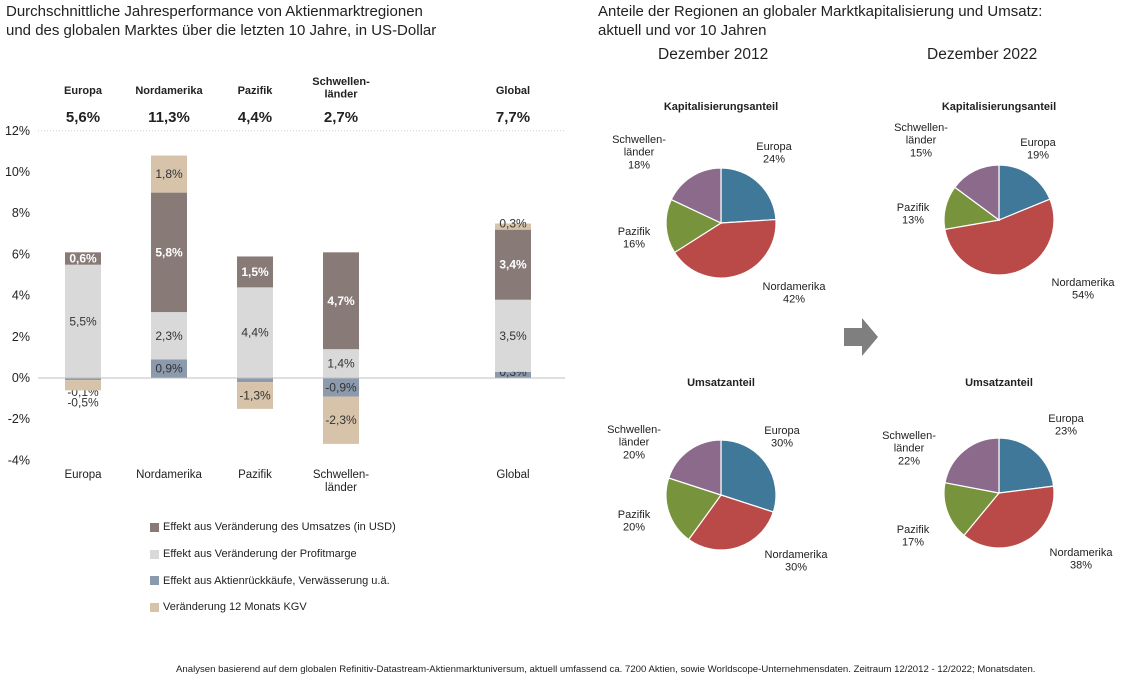  I want to click on pie-kapitalisierungsanteil-2022-label-pazifik: Pazifik 13%, so click(913, 214).